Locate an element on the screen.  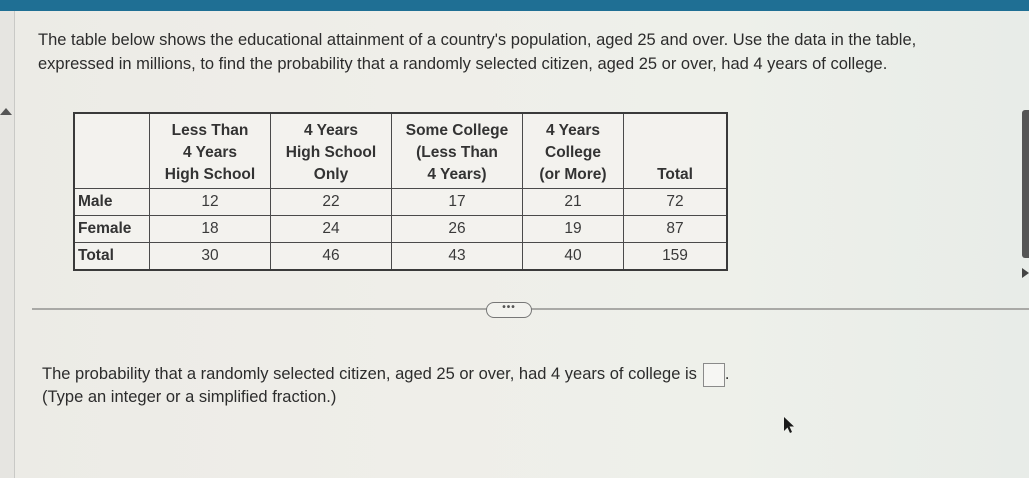
cell: 17 is located at coordinates (457, 202).